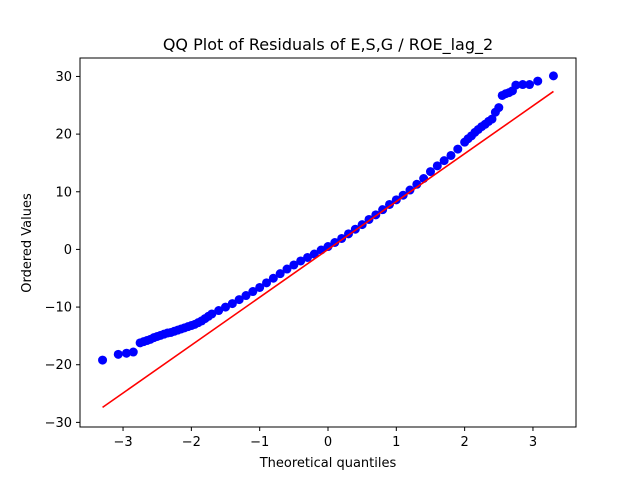 This screenshot has width=640, height=480. I want to click on y-tick-label: −10, so click(58, 308).